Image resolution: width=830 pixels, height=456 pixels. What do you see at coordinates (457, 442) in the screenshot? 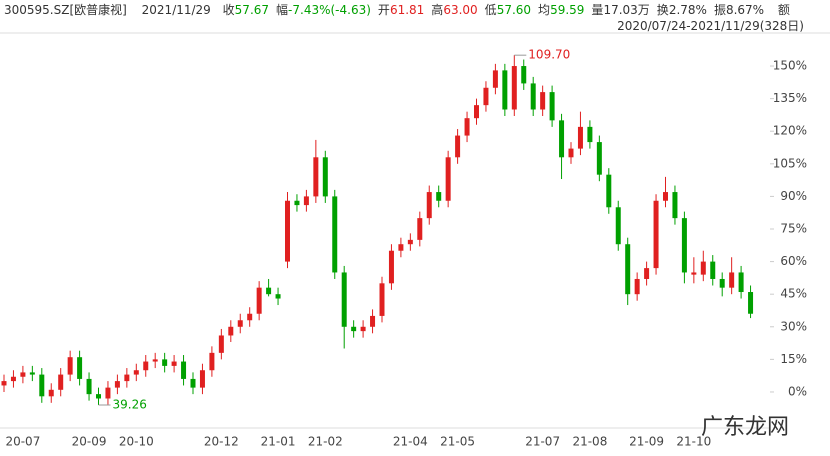
I see `x-tick-label: 21-05` at bounding box center [457, 442].